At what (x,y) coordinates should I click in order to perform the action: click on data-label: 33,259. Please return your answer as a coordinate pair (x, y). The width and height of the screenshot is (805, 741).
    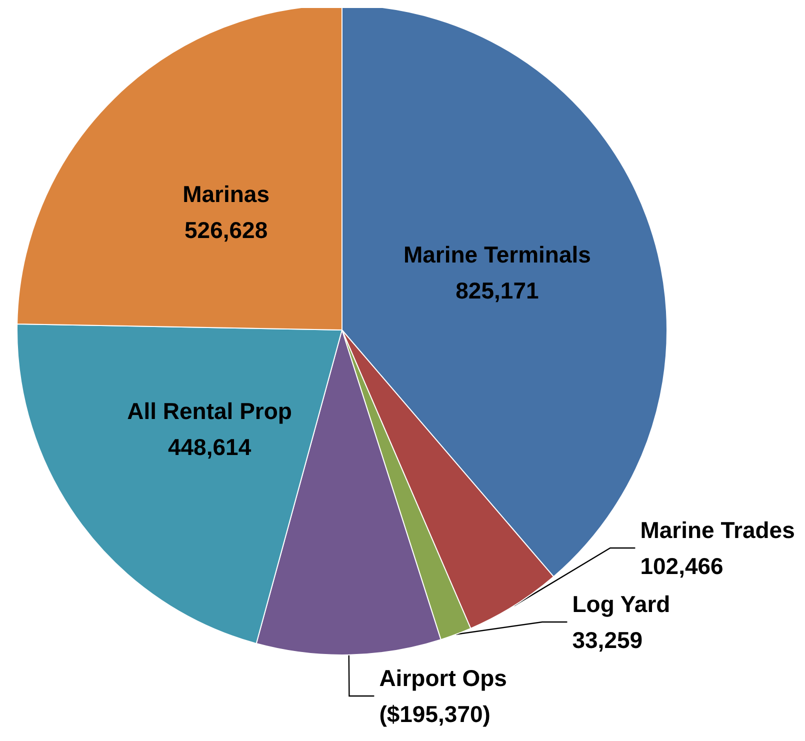
    Looking at the image, I should click on (607, 640).